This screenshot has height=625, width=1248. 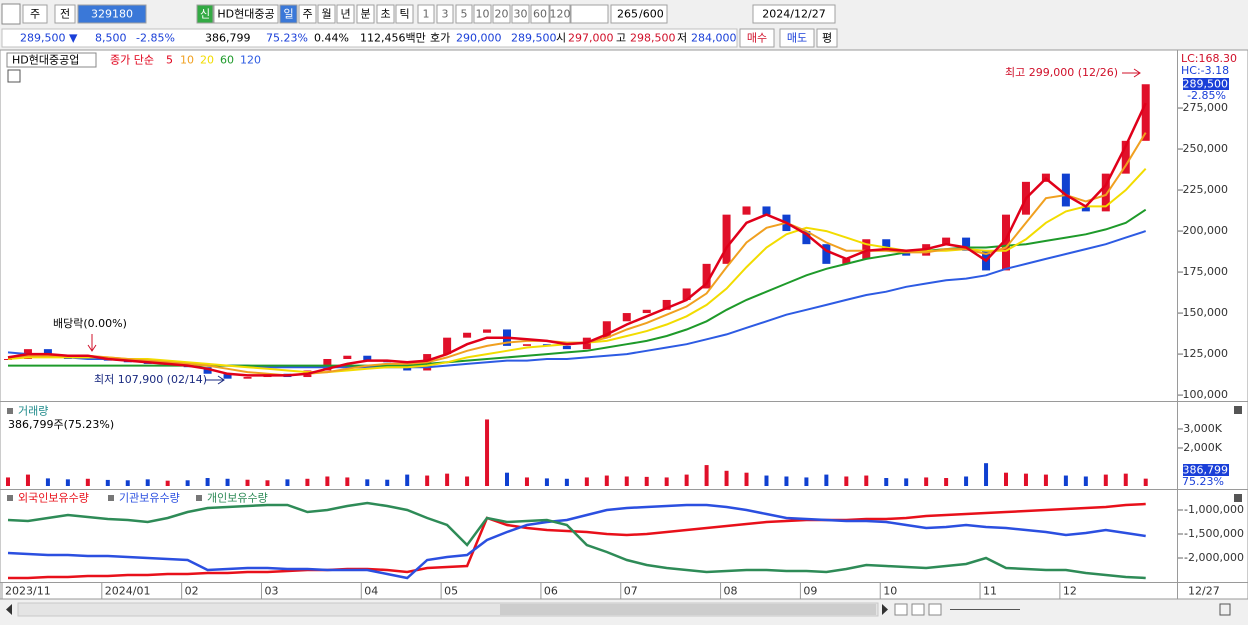 What do you see at coordinates (479, 38) in the screenshot?
I see `quote-field: 290,000` at bounding box center [479, 38].